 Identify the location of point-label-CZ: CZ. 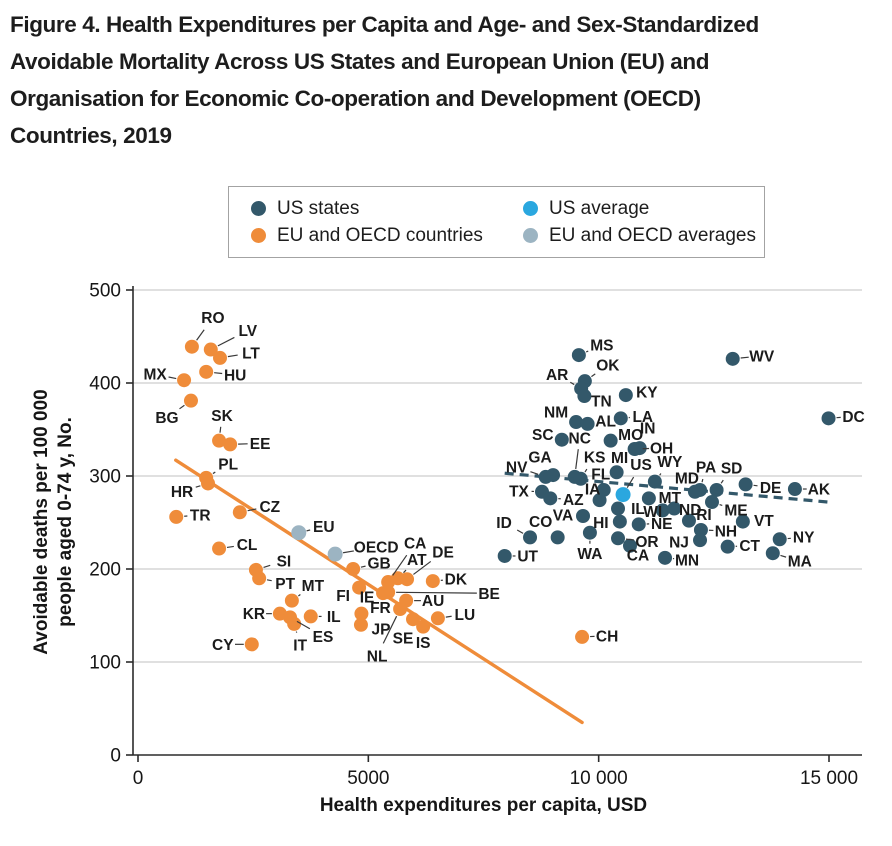
(269, 507).